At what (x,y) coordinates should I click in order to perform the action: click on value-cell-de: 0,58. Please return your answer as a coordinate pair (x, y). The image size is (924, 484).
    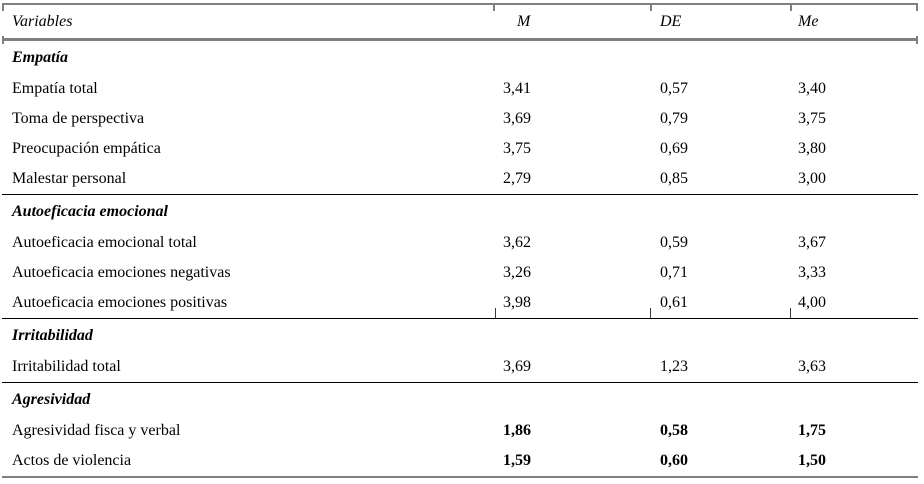
    Looking at the image, I should click on (674, 430).